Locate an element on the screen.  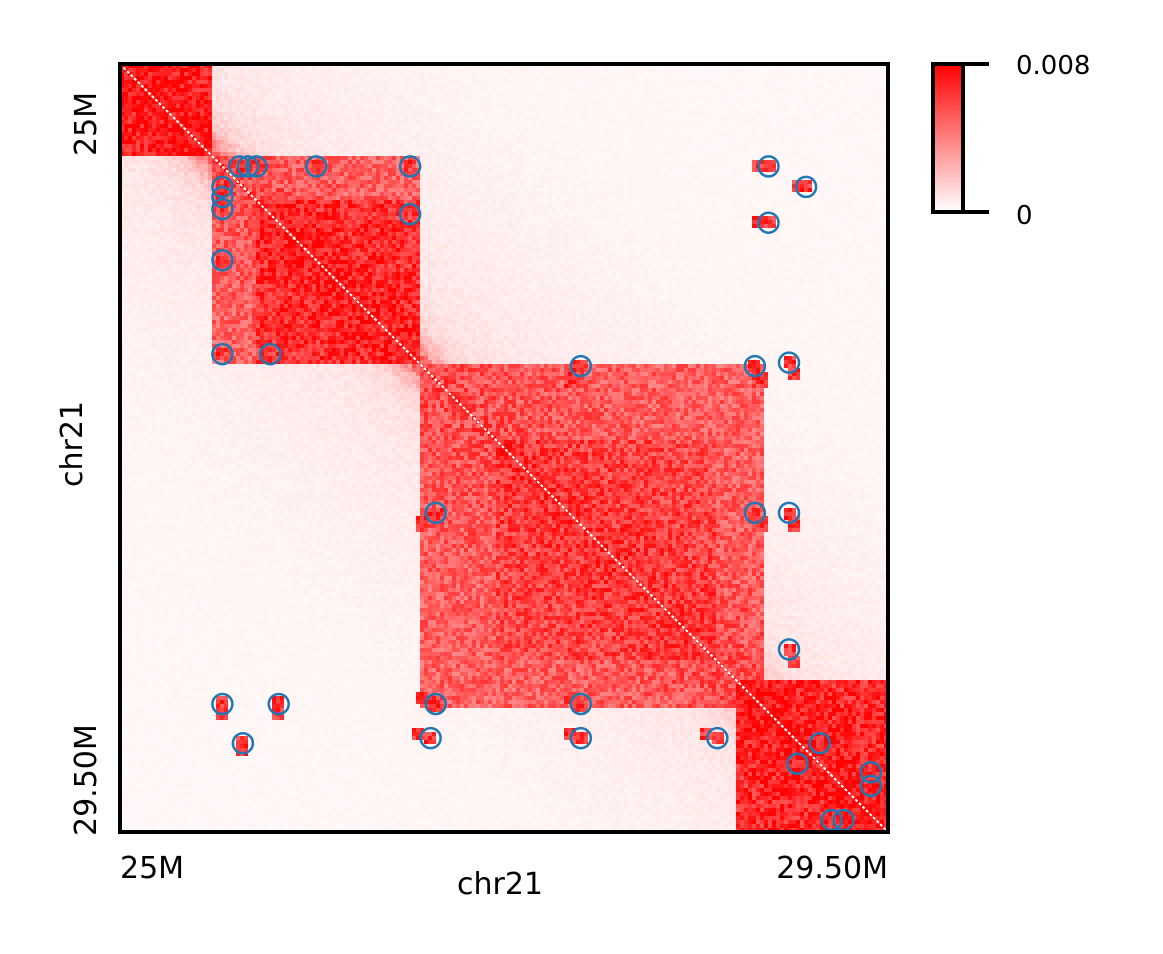
y-tick-label-start: 25M is located at coordinates (86, 124).